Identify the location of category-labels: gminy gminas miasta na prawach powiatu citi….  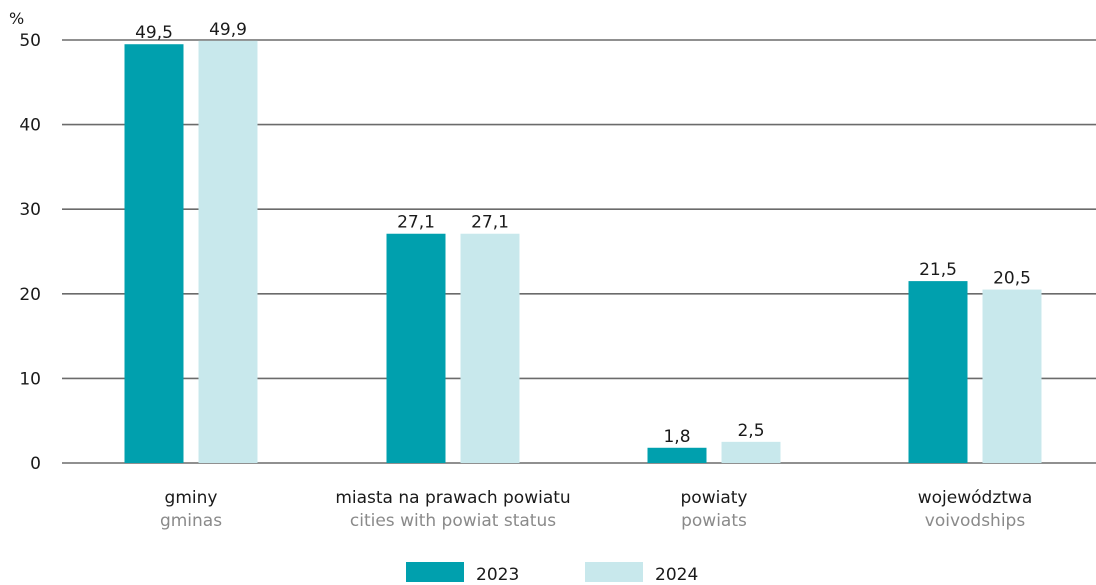
(596, 509).